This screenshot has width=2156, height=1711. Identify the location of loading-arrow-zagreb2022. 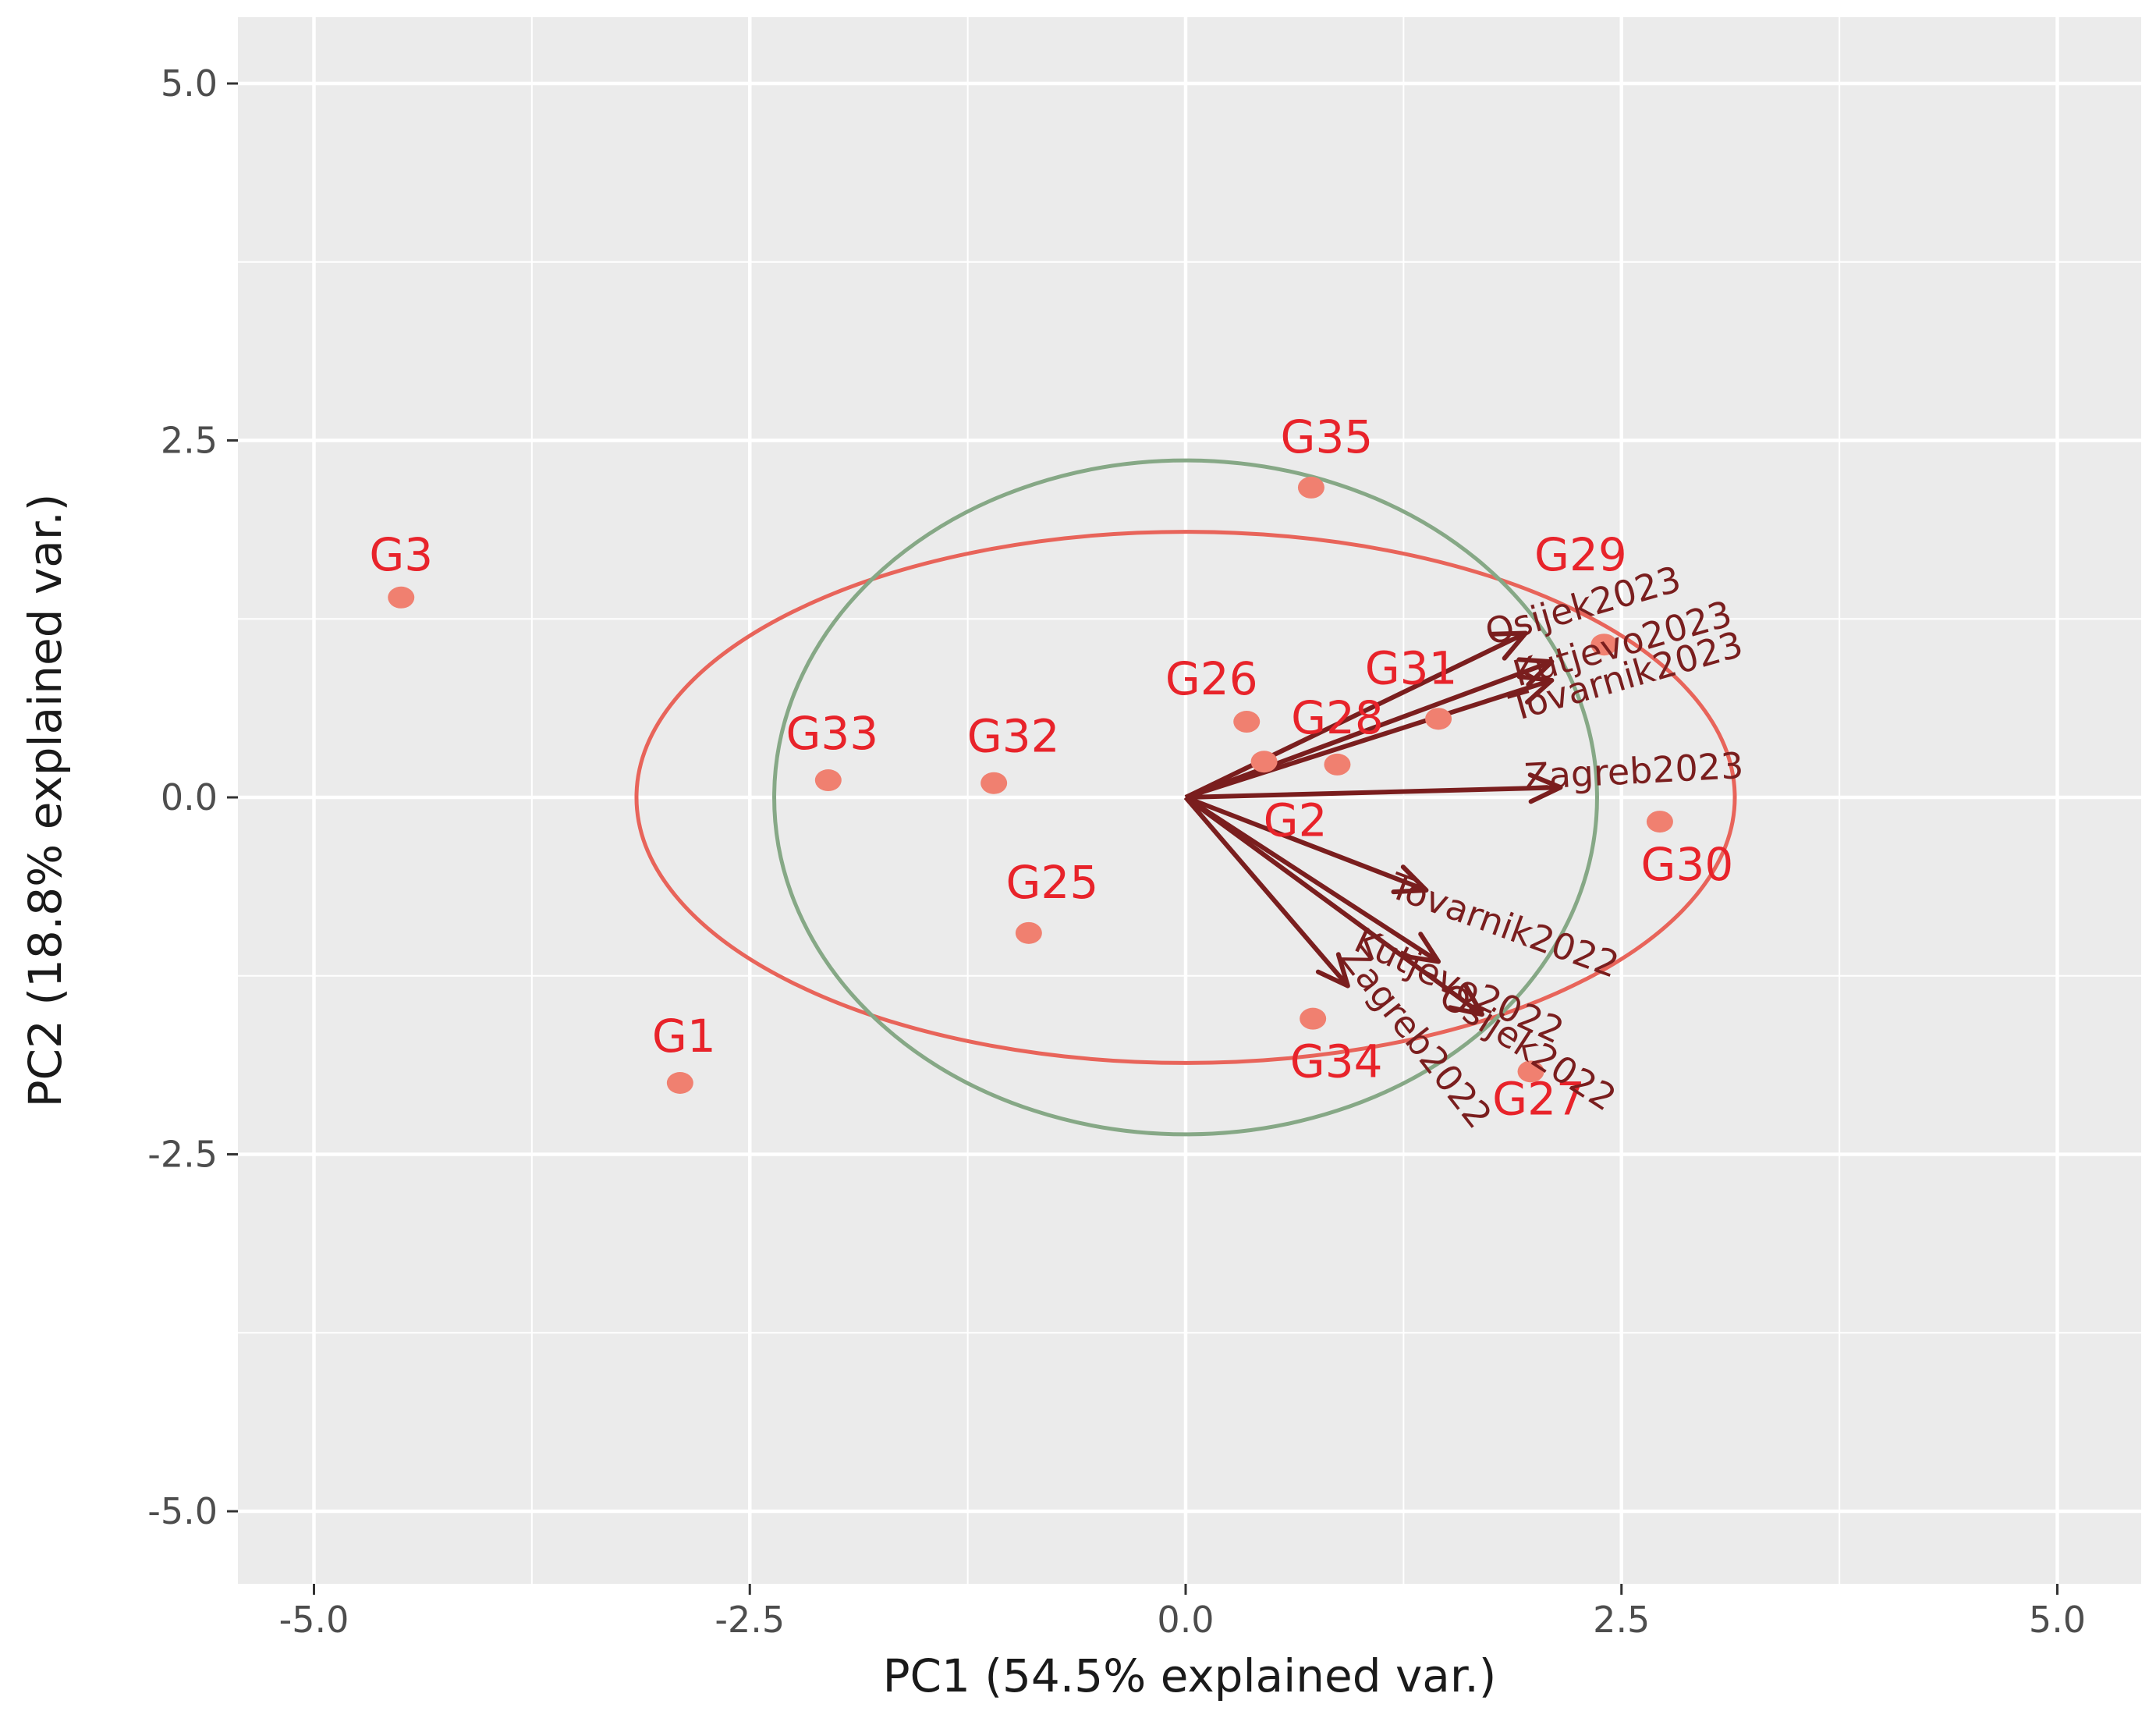
(1266, 892).